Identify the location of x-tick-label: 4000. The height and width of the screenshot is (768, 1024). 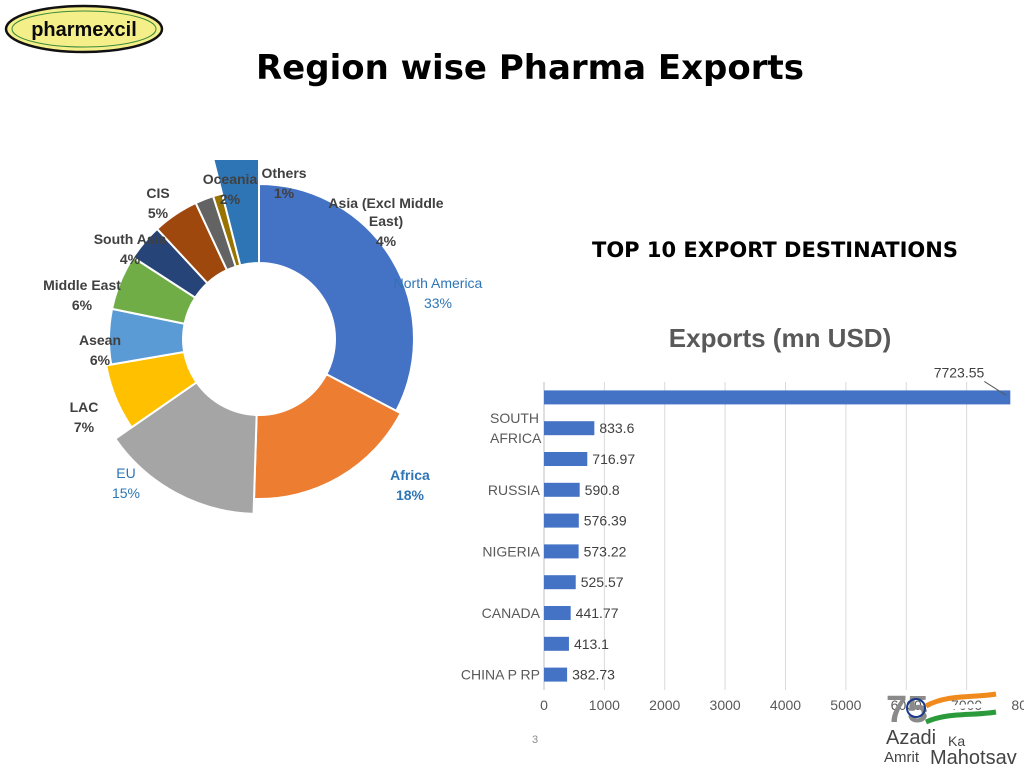
(785, 705).